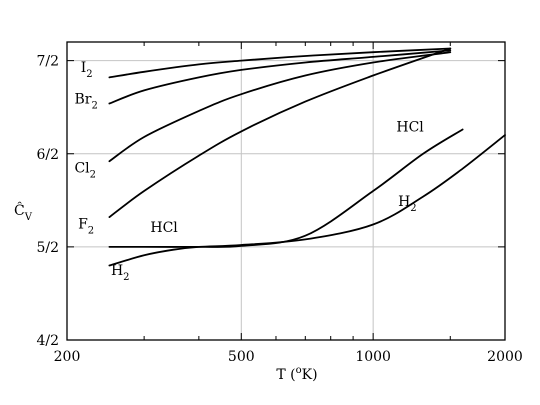 The width and height of the screenshot is (540, 405). What do you see at coordinates (280, 63) in the screenshot?
I see `series-line-i2` at bounding box center [280, 63].